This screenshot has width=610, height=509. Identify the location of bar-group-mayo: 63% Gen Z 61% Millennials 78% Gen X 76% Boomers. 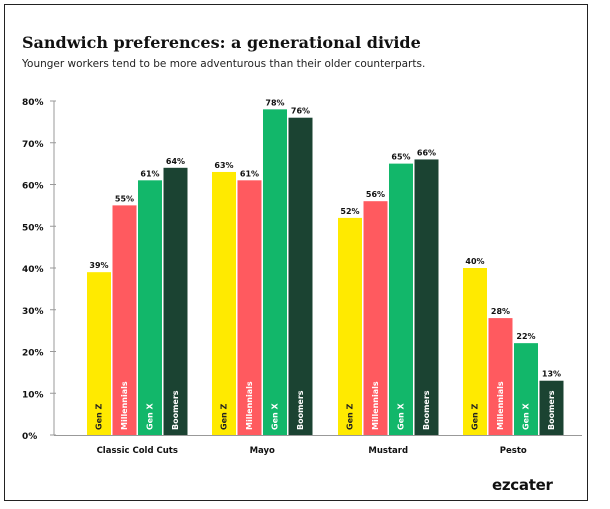
(262, 266).